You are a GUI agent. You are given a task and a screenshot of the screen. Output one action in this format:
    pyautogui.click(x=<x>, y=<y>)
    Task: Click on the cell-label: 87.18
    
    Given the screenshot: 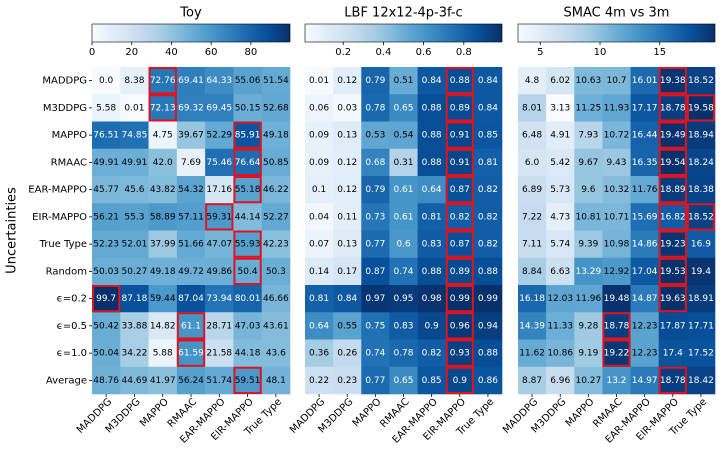 What is the action you would take?
    pyautogui.click(x=135, y=299)
    